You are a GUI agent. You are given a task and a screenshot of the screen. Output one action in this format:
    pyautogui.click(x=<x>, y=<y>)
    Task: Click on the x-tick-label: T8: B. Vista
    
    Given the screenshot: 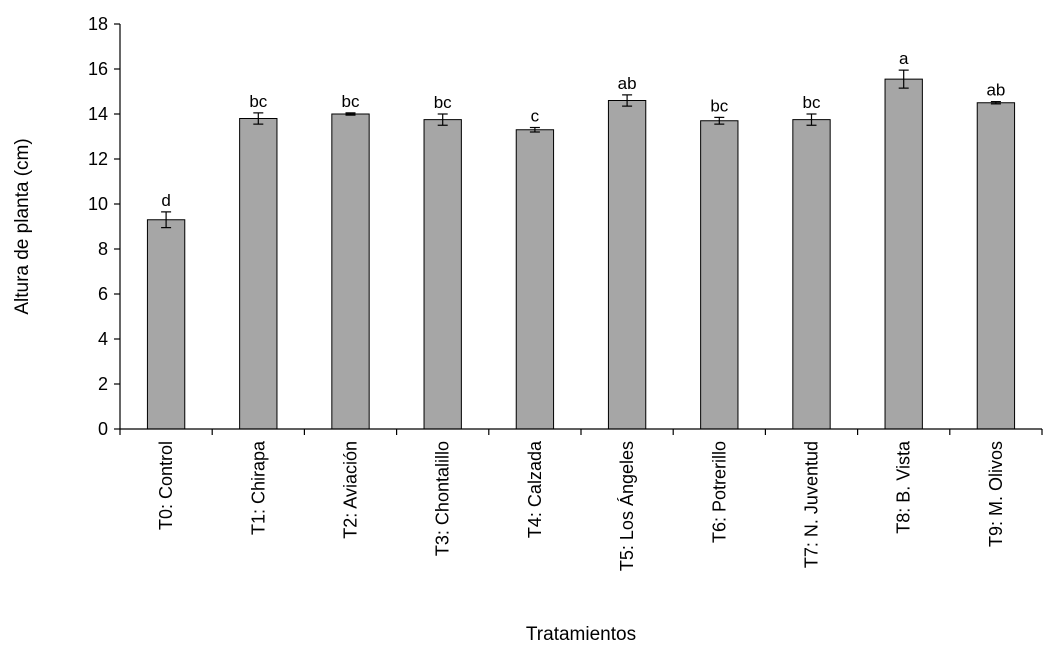 What is the action you would take?
    pyautogui.click(x=904, y=487)
    